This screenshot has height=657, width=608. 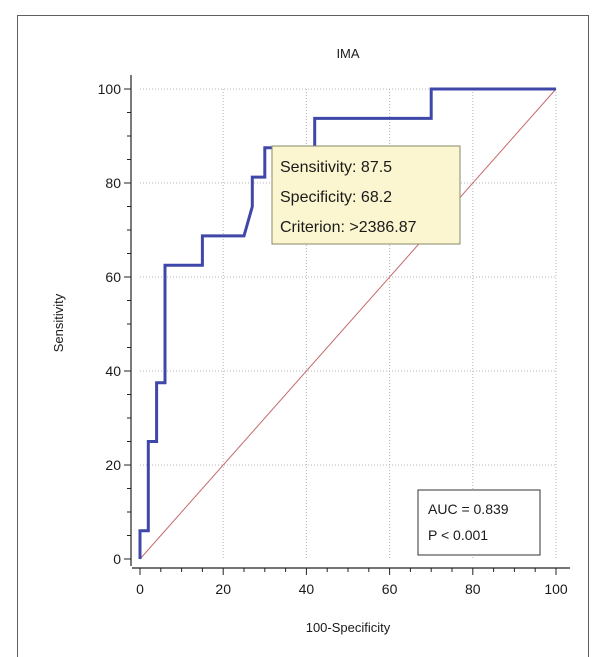 What do you see at coordinates (336, 167) in the screenshot?
I see `tooltip-sensitivity: Sensitivity: 87.5` at bounding box center [336, 167].